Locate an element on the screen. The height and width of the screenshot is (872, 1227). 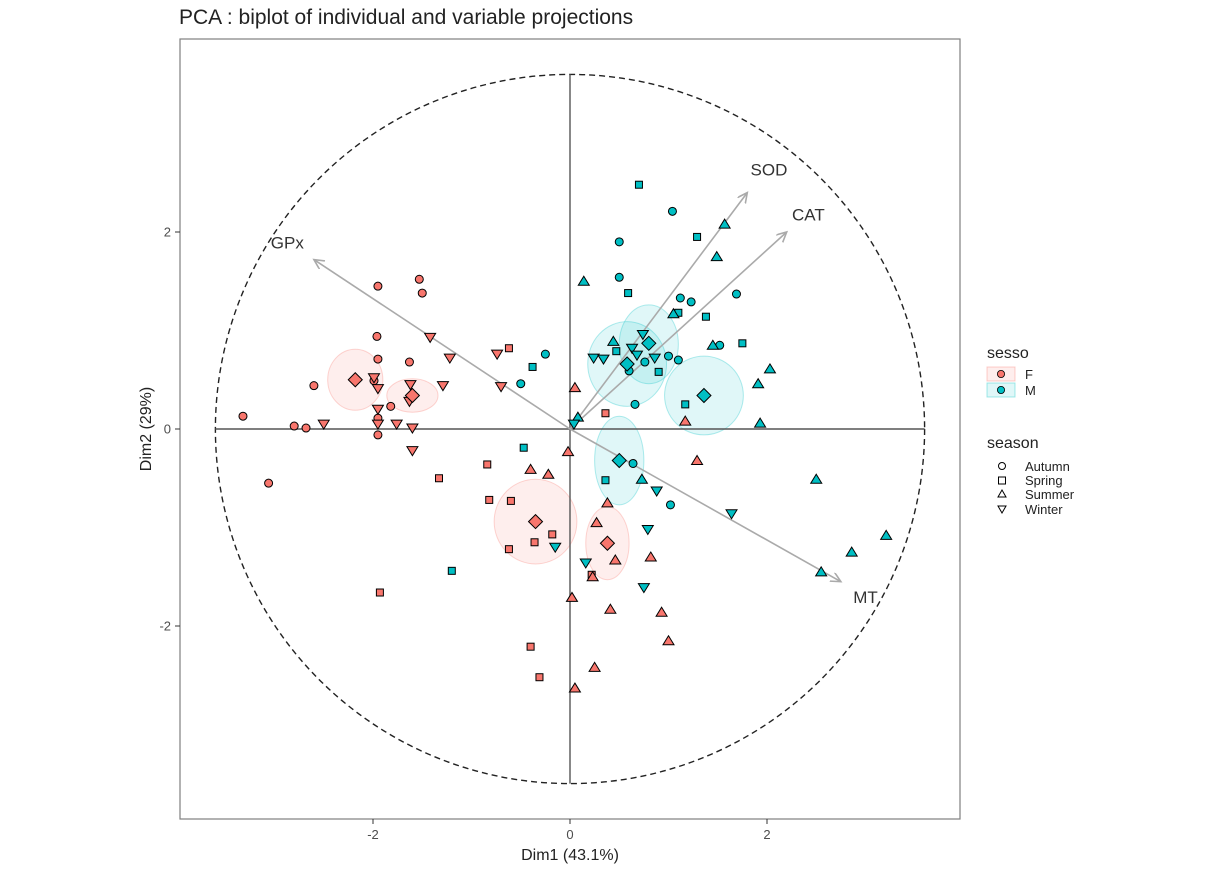
group-mean-F-spring is located at coordinates (535, 521).